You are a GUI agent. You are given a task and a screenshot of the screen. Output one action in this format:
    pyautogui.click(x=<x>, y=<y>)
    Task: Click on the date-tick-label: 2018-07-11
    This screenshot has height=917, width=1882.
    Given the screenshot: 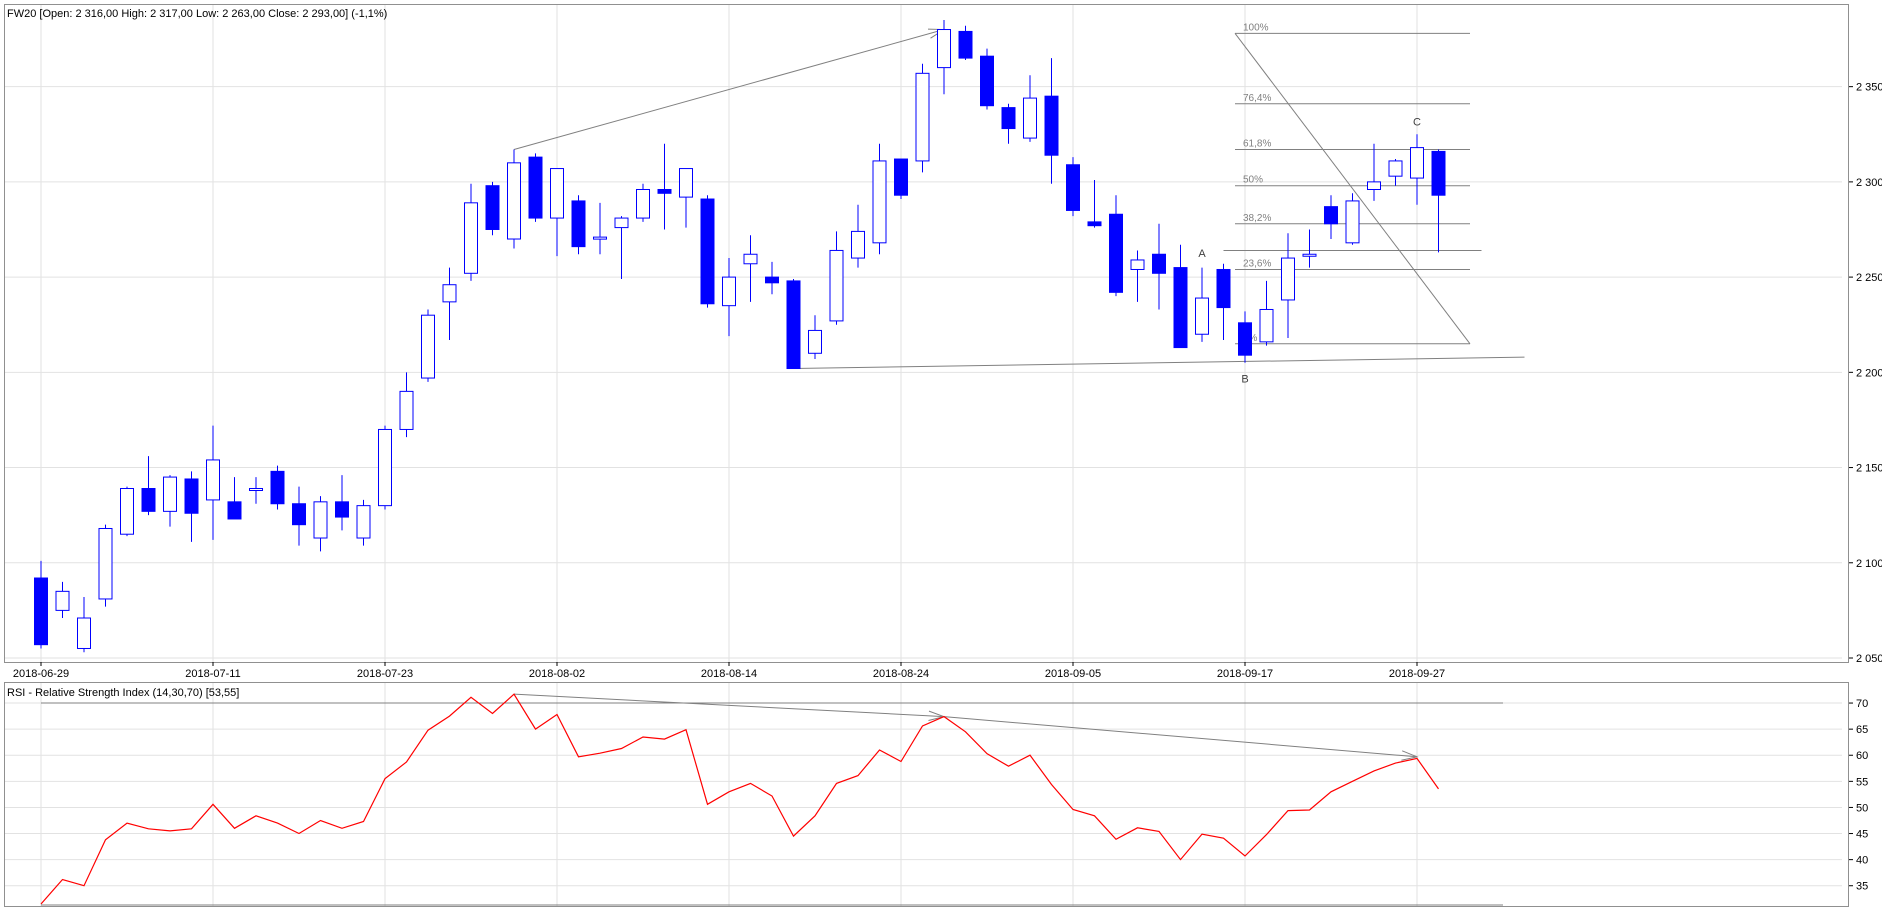 What is the action you would take?
    pyautogui.click(x=212, y=674)
    